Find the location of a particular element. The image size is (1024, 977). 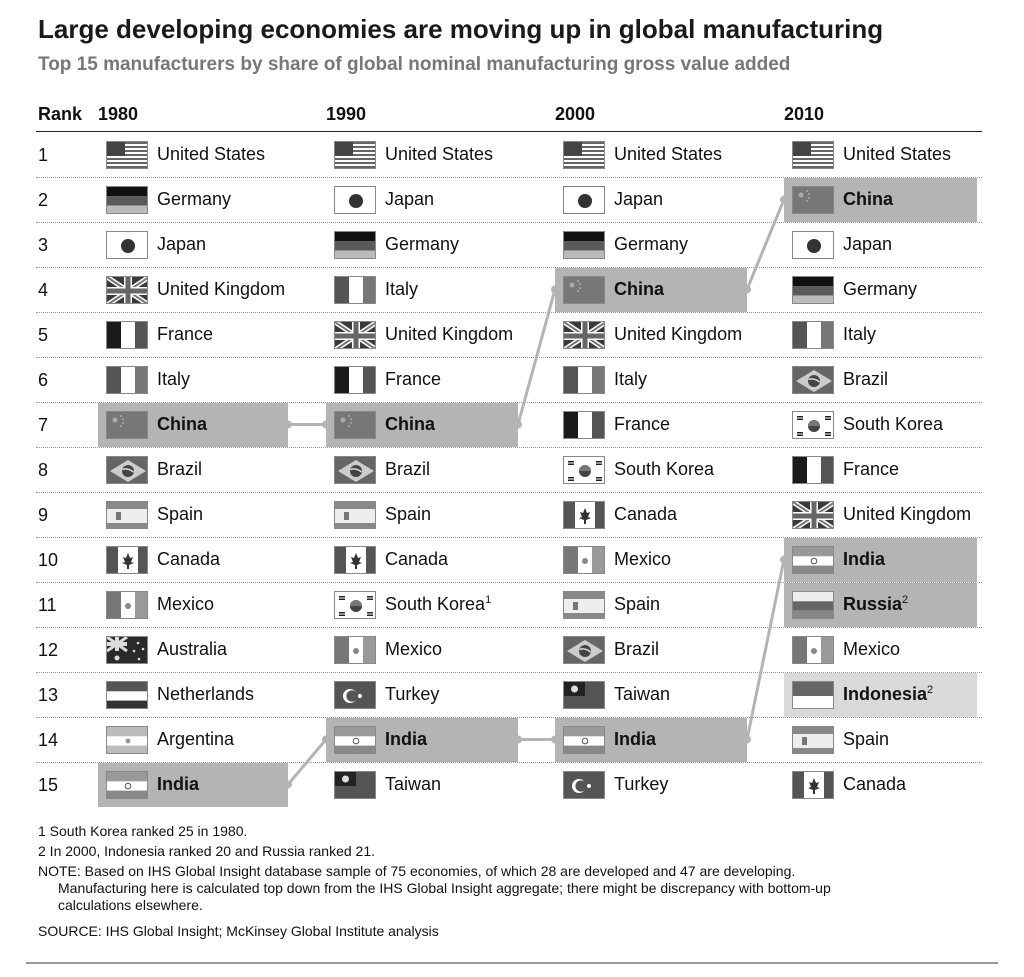

argentina-flag-icon is located at coordinates (127, 739).